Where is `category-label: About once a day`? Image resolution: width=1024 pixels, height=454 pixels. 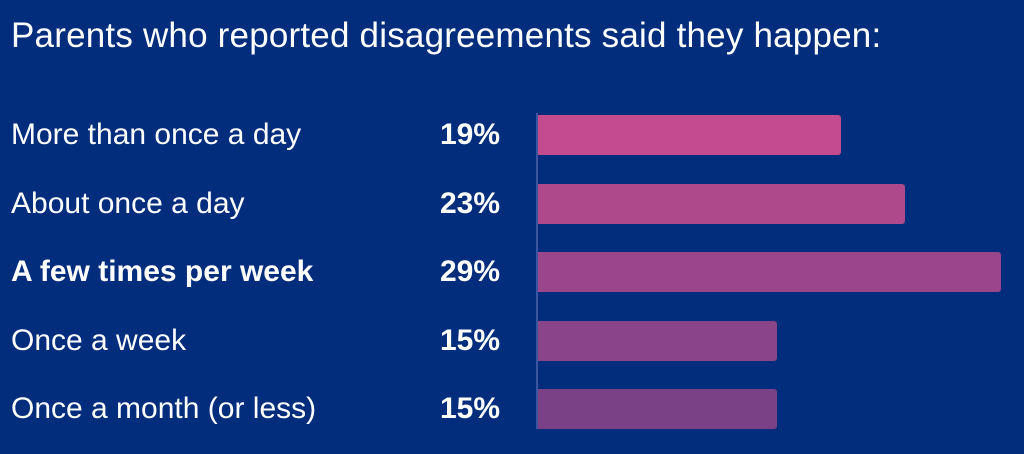
category-label: About once a day is located at coordinates (128, 203).